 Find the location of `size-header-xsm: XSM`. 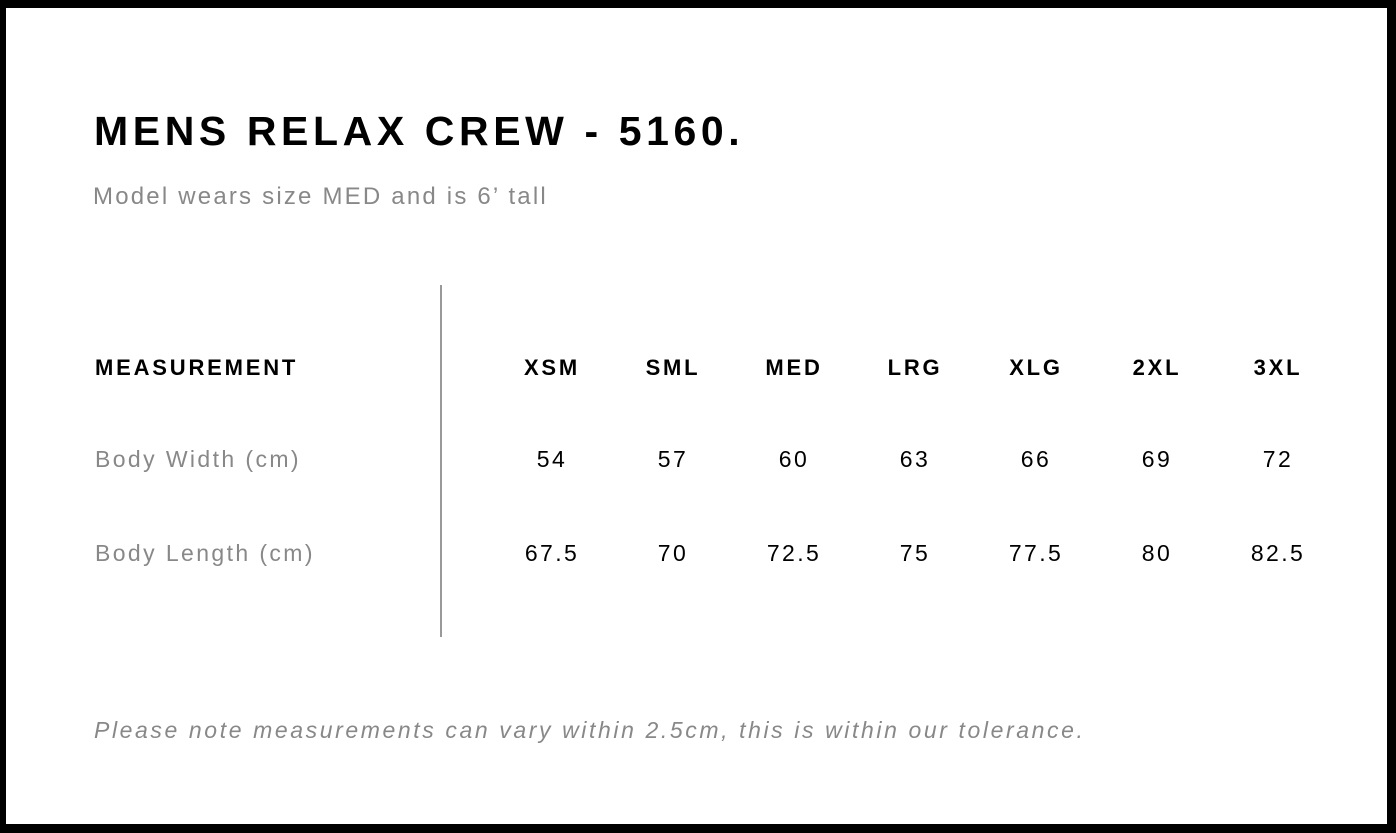

size-header-xsm: XSM is located at coordinates (552, 367).